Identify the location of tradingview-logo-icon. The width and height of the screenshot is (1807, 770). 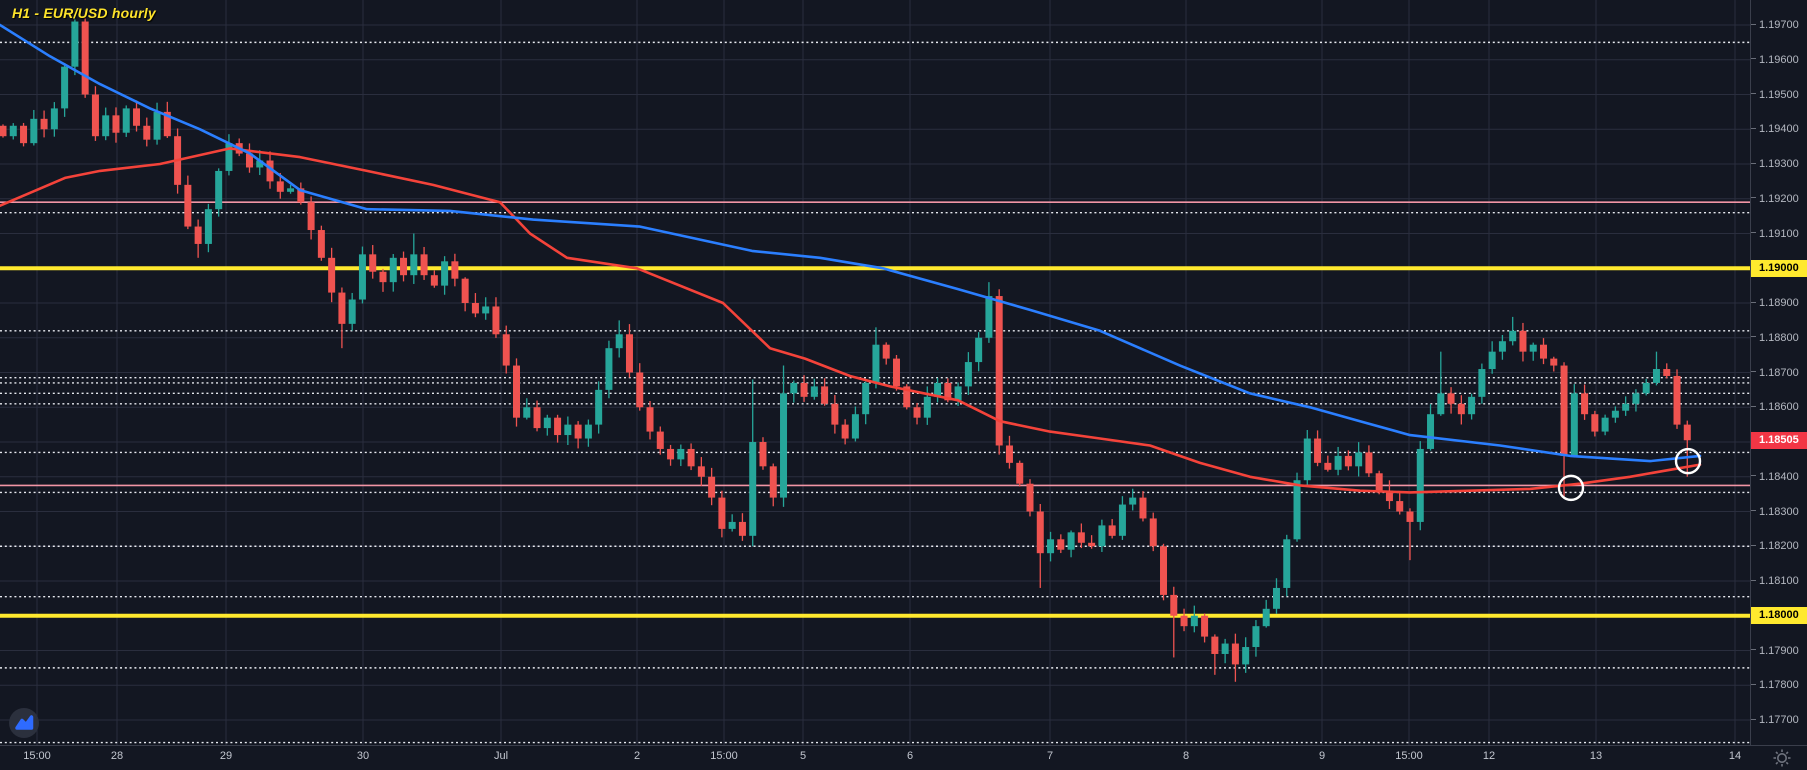
(24, 723).